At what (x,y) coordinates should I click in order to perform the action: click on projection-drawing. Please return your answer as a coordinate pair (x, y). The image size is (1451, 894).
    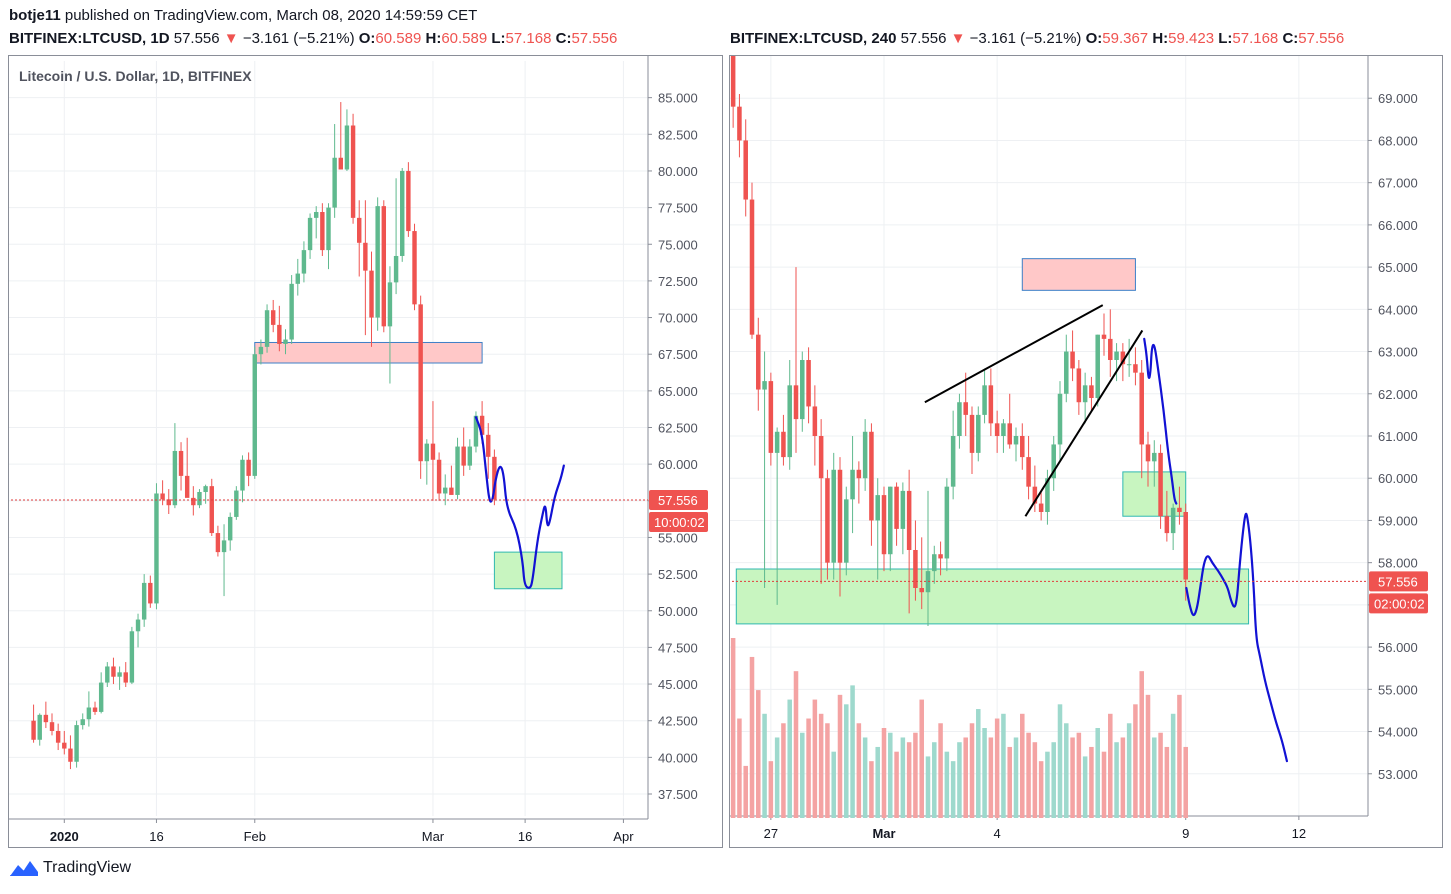
    Looking at the image, I should click on (1237, 637).